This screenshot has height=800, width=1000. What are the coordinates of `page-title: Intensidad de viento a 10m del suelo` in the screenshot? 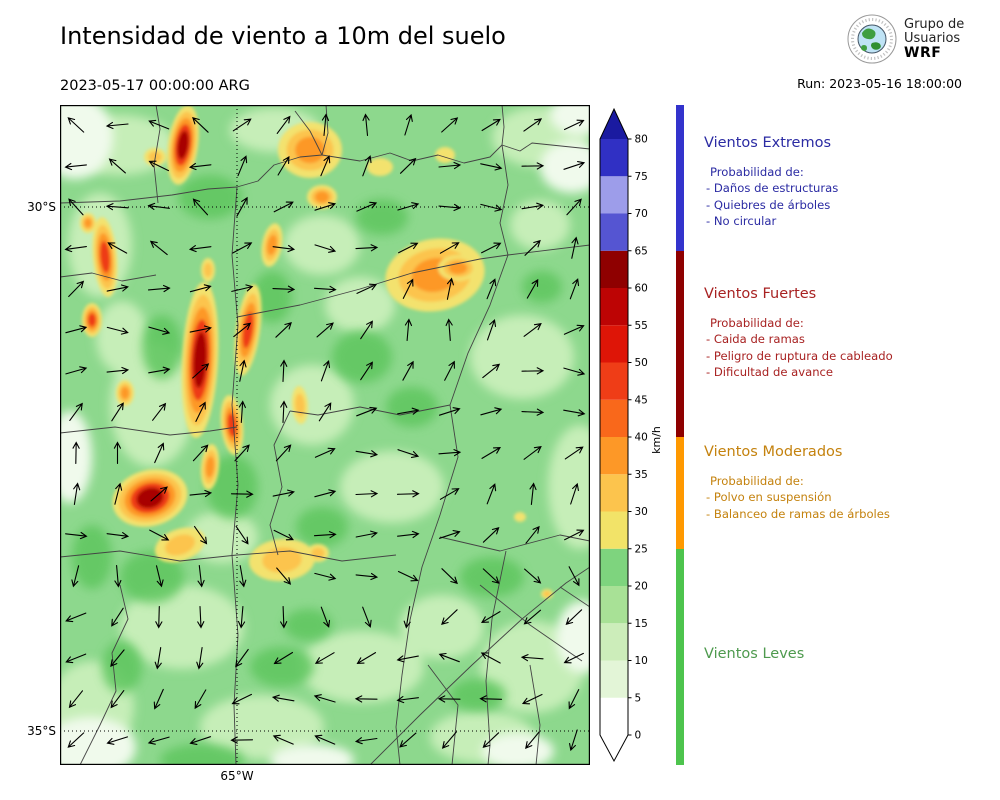 It's located at (283, 36).